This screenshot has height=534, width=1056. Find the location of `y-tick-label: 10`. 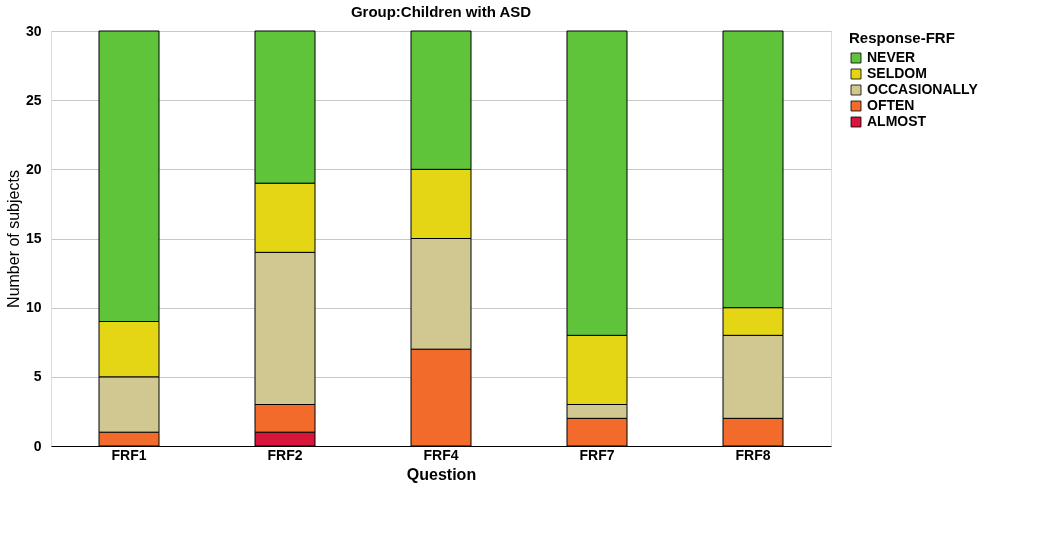

y-tick-label: 10 is located at coordinates (33, 307).